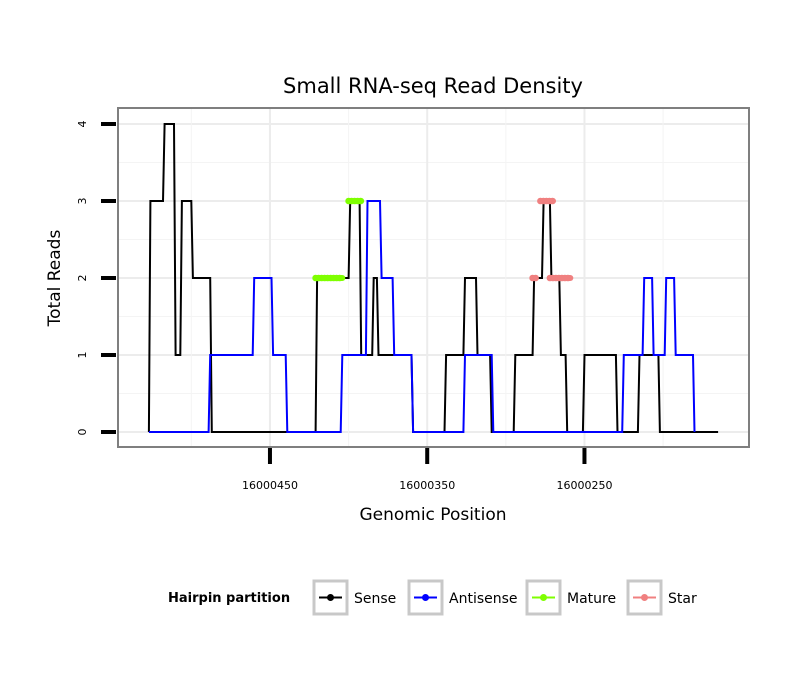 The width and height of the screenshot is (810, 690). Describe the element at coordinates (427, 485) in the screenshot. I see `x-tick-label: 16000350` at that location.